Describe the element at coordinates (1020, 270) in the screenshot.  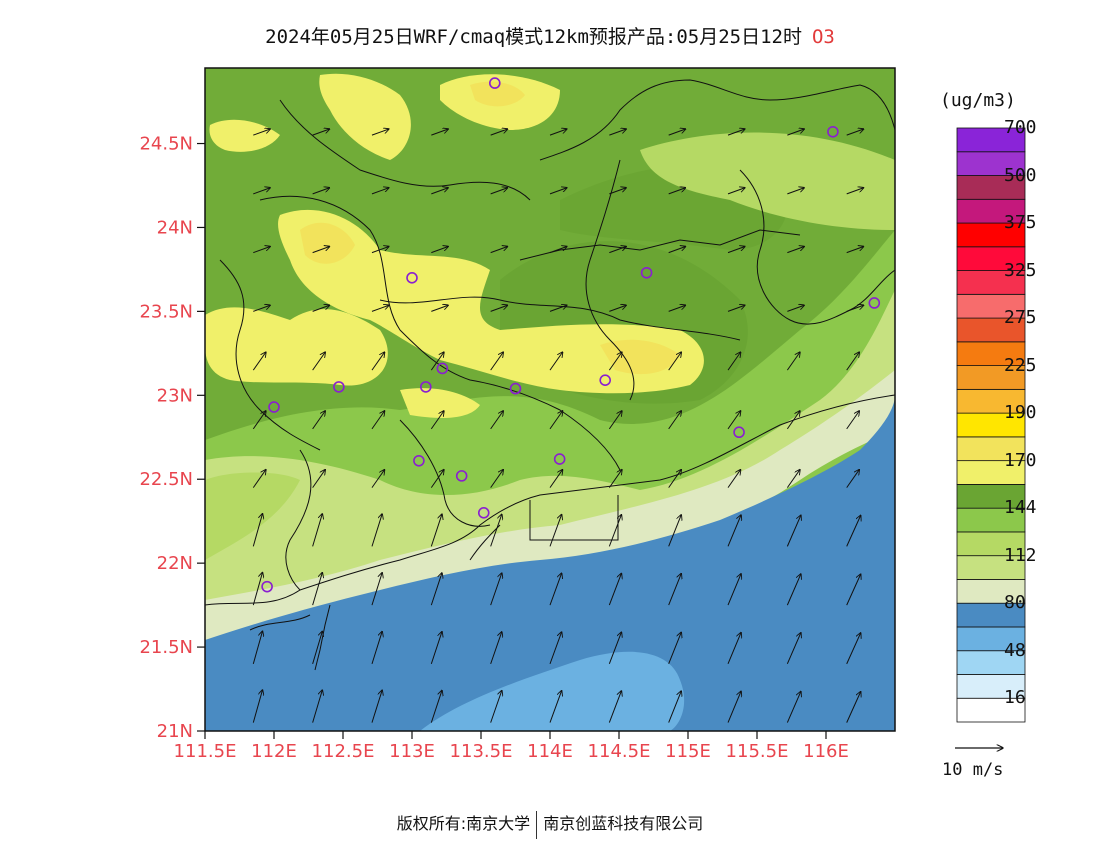
I see `colorbar-label: 325` at that location.